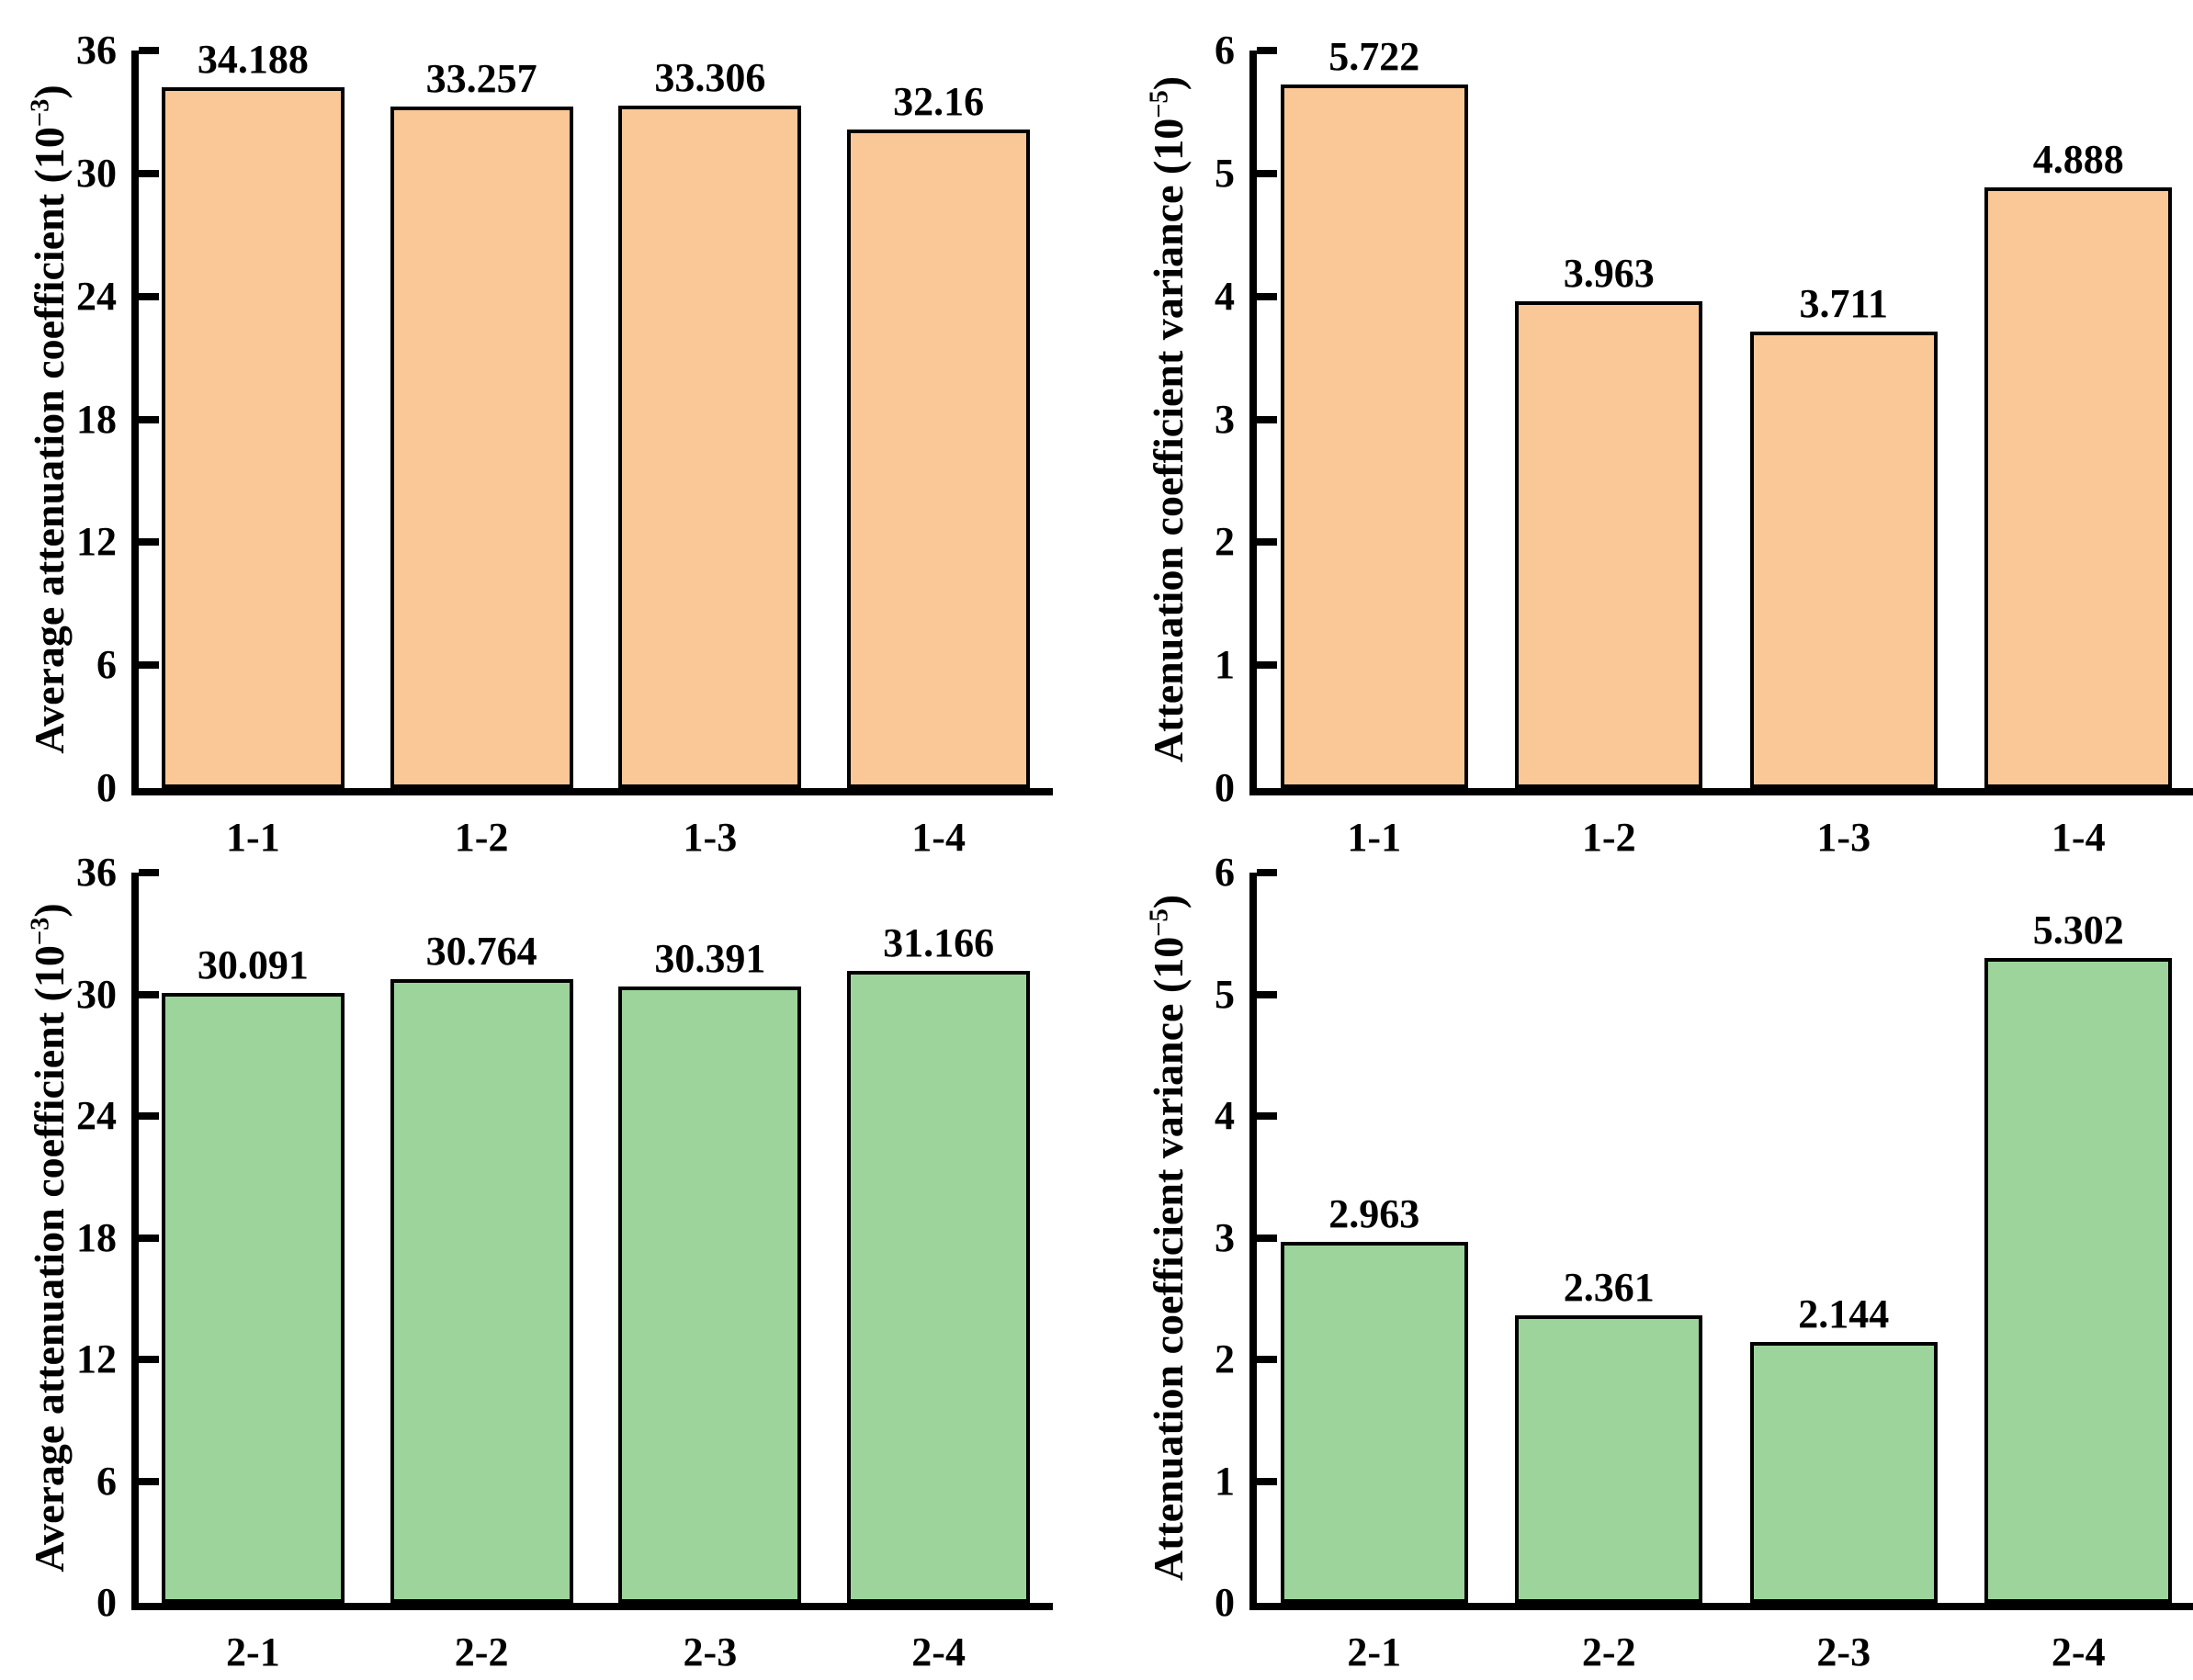 This screenshot has height=1680, width=2193. Describe the element at coordinates (938, 1273) in the screenshot. I see `bar-slot: 31.166 2-4` at that location.